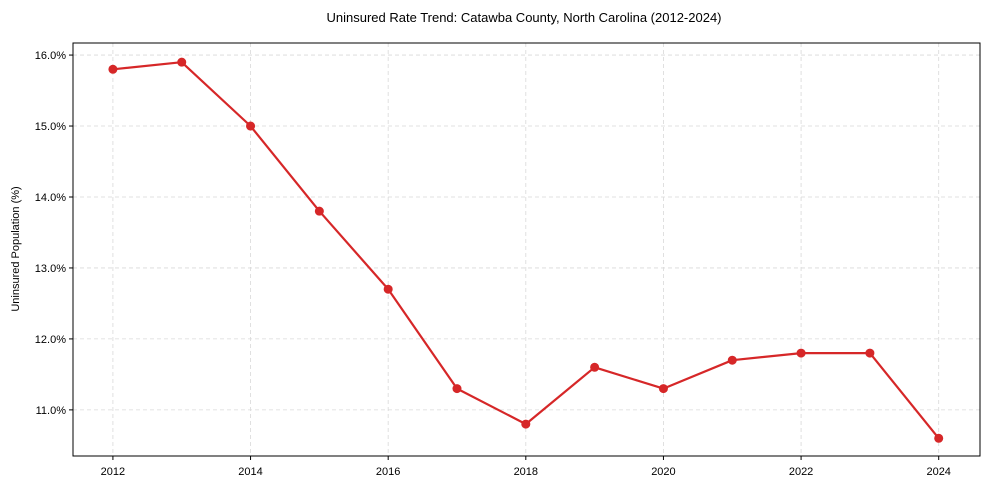 The image size is (989, 490). I want to click on y-tick-label: 11.0%, so click(51, 411).